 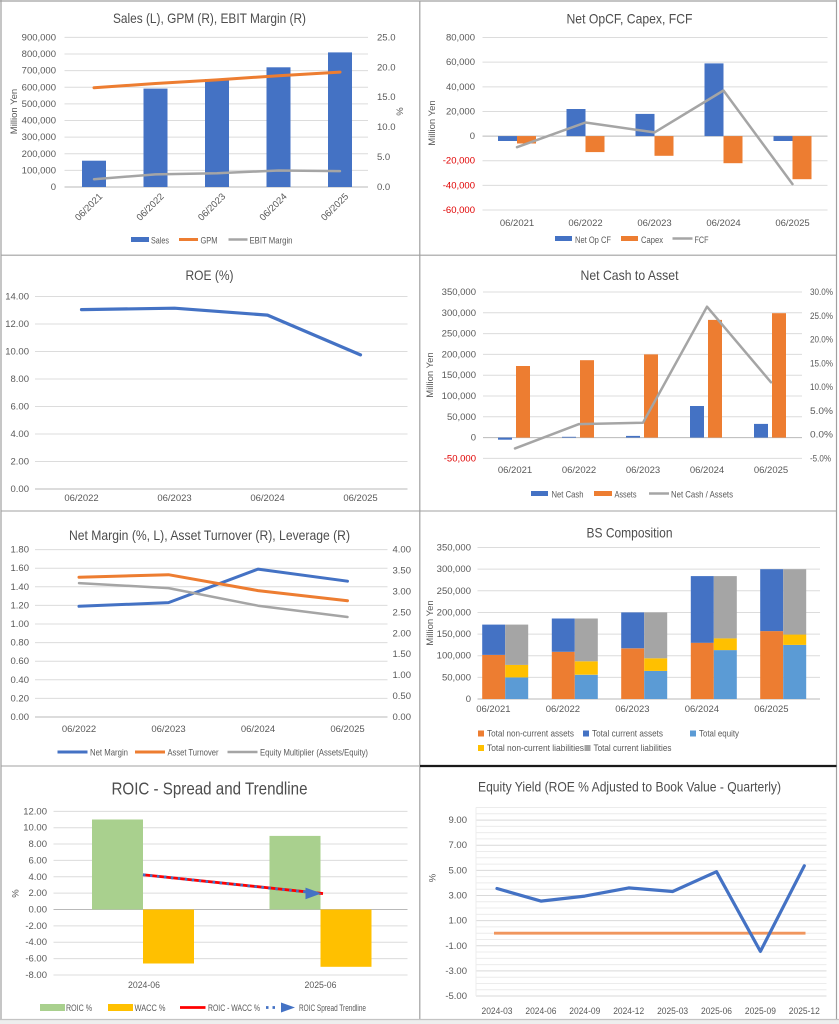 I want to click on svg-text: 20.0%, so click(x=821, y=340).